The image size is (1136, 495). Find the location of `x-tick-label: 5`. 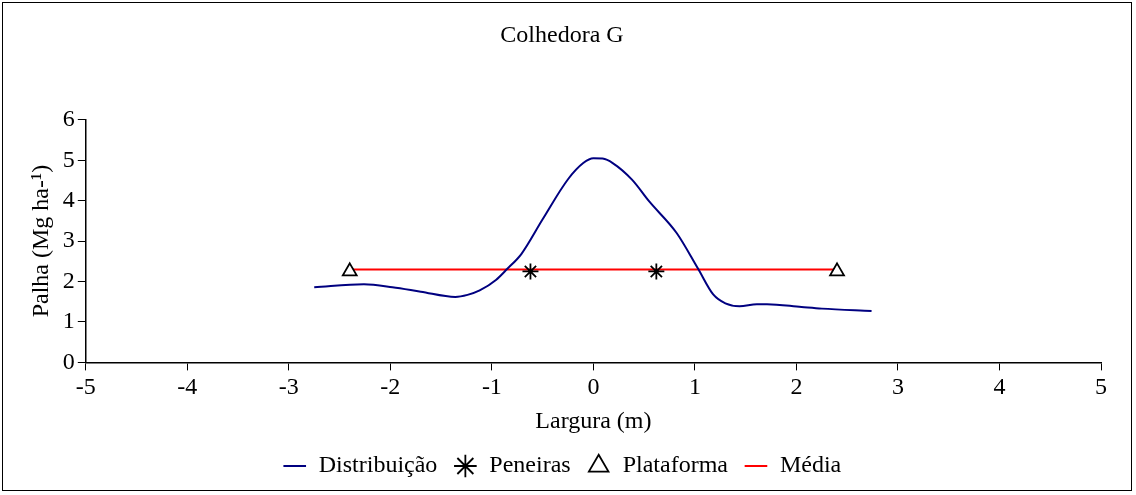

x-tick-label: 5 is located at coordinates (1101, 386).